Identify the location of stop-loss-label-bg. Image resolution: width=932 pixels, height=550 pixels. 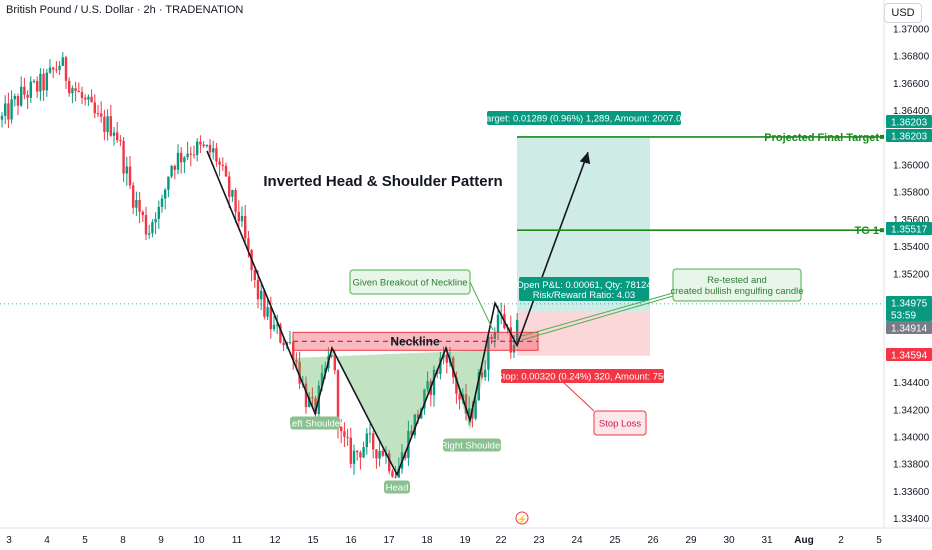
(620, 423).